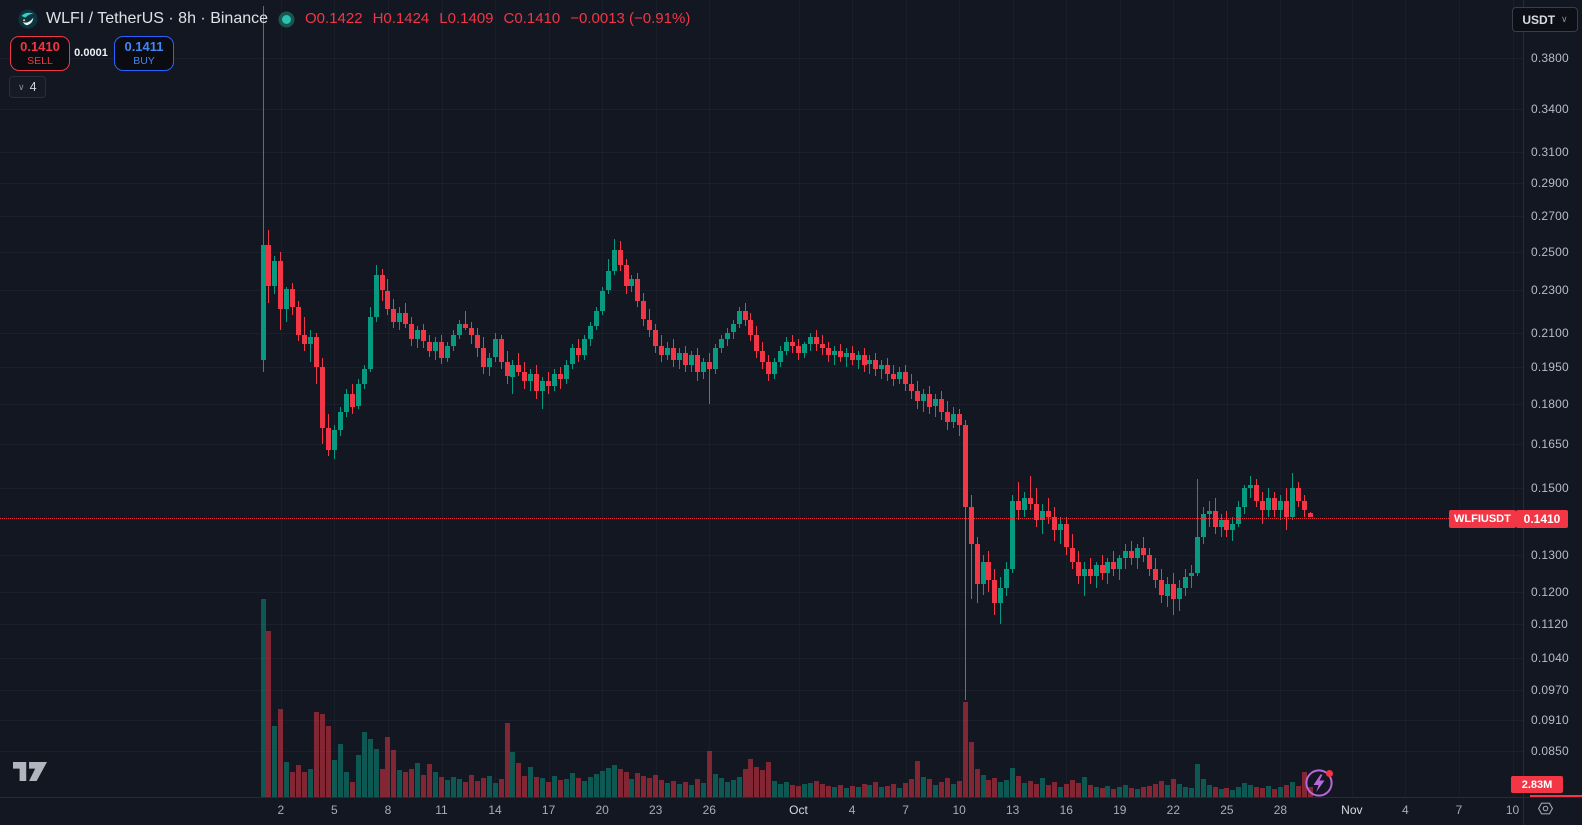 The width and height of the screenshot is (1582, 825). I want to click on sell-label: SELL, so click(40, 61).